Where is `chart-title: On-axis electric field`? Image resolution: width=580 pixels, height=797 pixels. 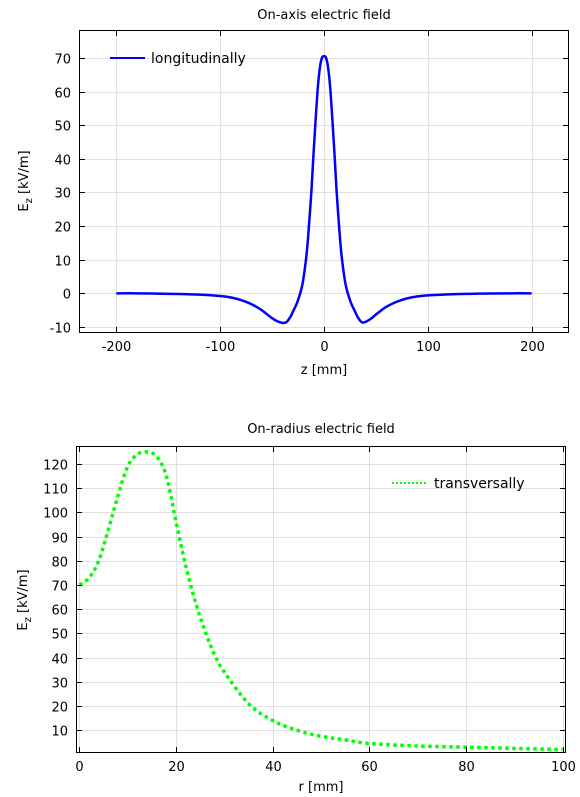 chart-title: On-axis electric field is located at coordinates (323, 15).